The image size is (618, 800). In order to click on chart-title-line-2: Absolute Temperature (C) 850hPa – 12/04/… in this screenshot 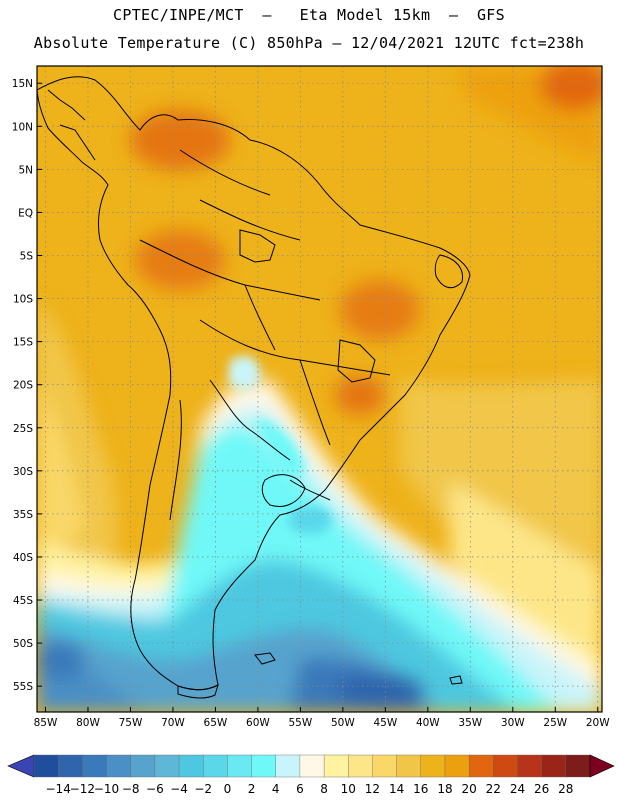, I will do `click(309, 43)`.